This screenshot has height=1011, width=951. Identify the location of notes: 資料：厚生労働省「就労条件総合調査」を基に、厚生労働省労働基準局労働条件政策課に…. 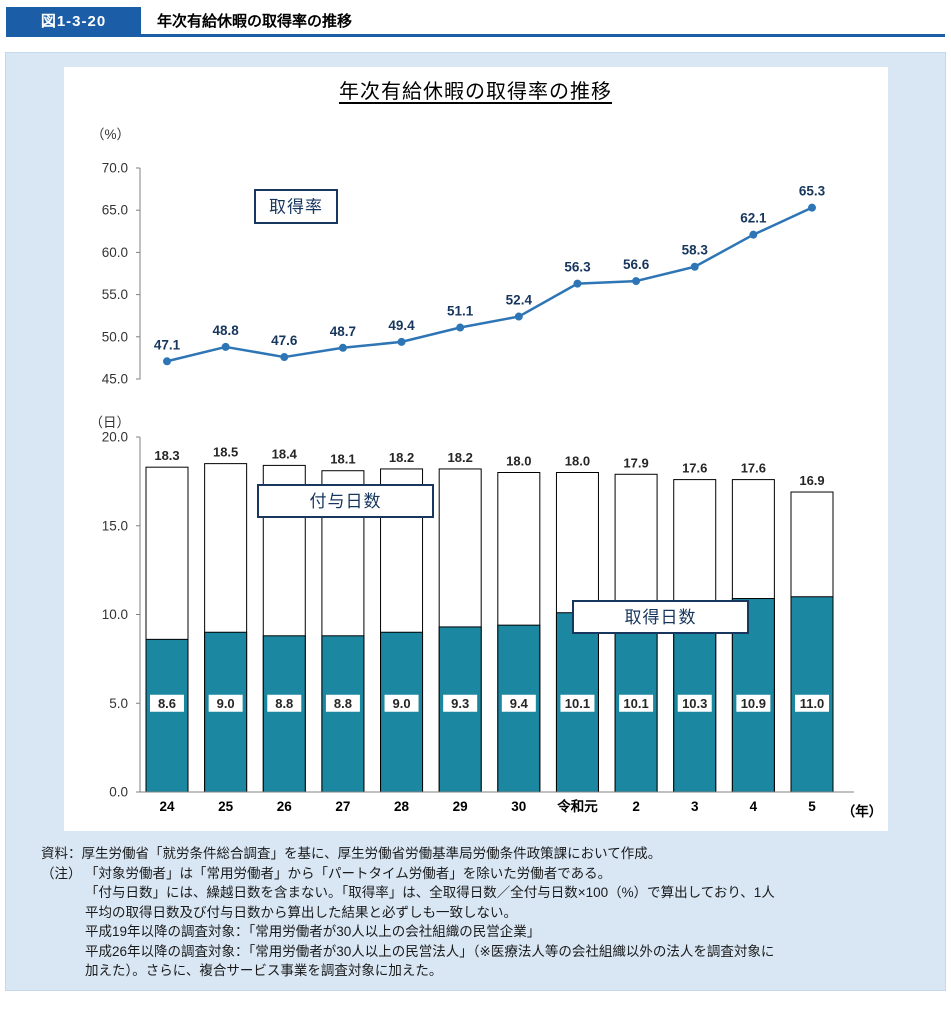
(483, 912).